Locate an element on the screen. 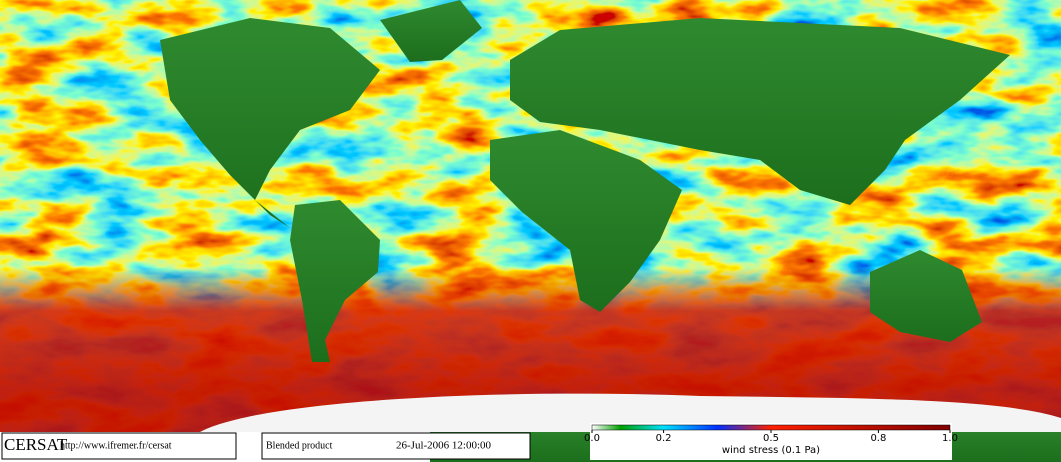 This screenshot has height=462, width=1061. colorbar-tick-label: 1.0 is located at coordinates (950, 438).